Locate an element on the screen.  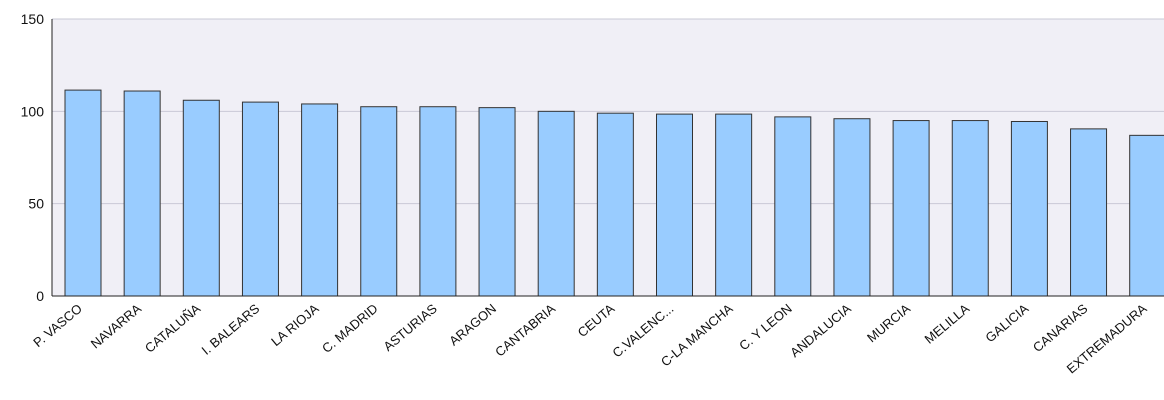
x-tick-label: ARAGON is located at coordinates (472, 325).